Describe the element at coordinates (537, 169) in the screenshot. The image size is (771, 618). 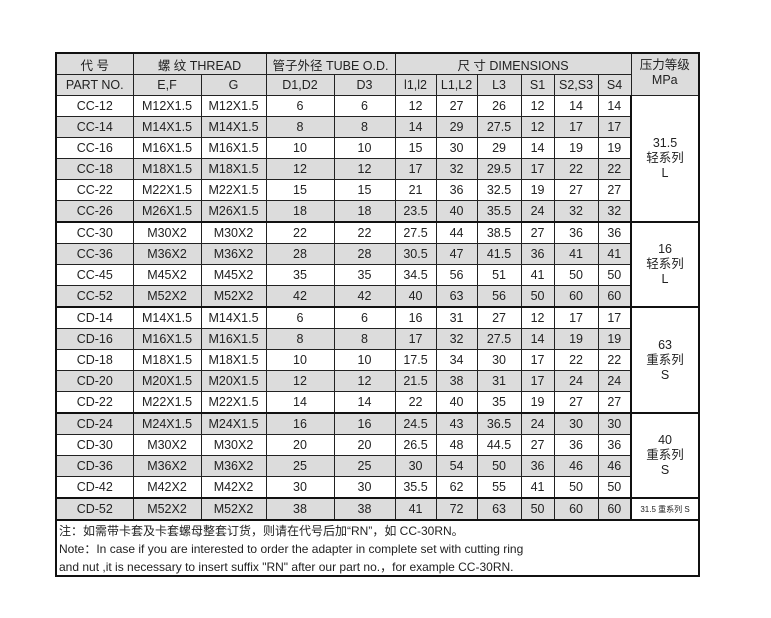
I see `value-cell: 17` at that location.